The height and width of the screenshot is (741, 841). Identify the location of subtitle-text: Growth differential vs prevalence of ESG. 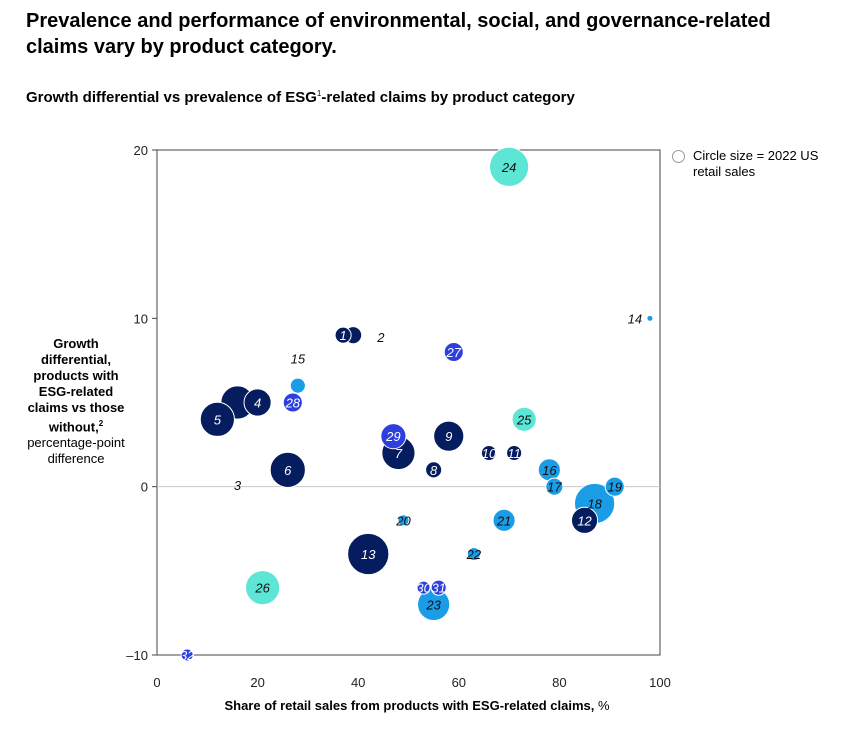
(171, 97).